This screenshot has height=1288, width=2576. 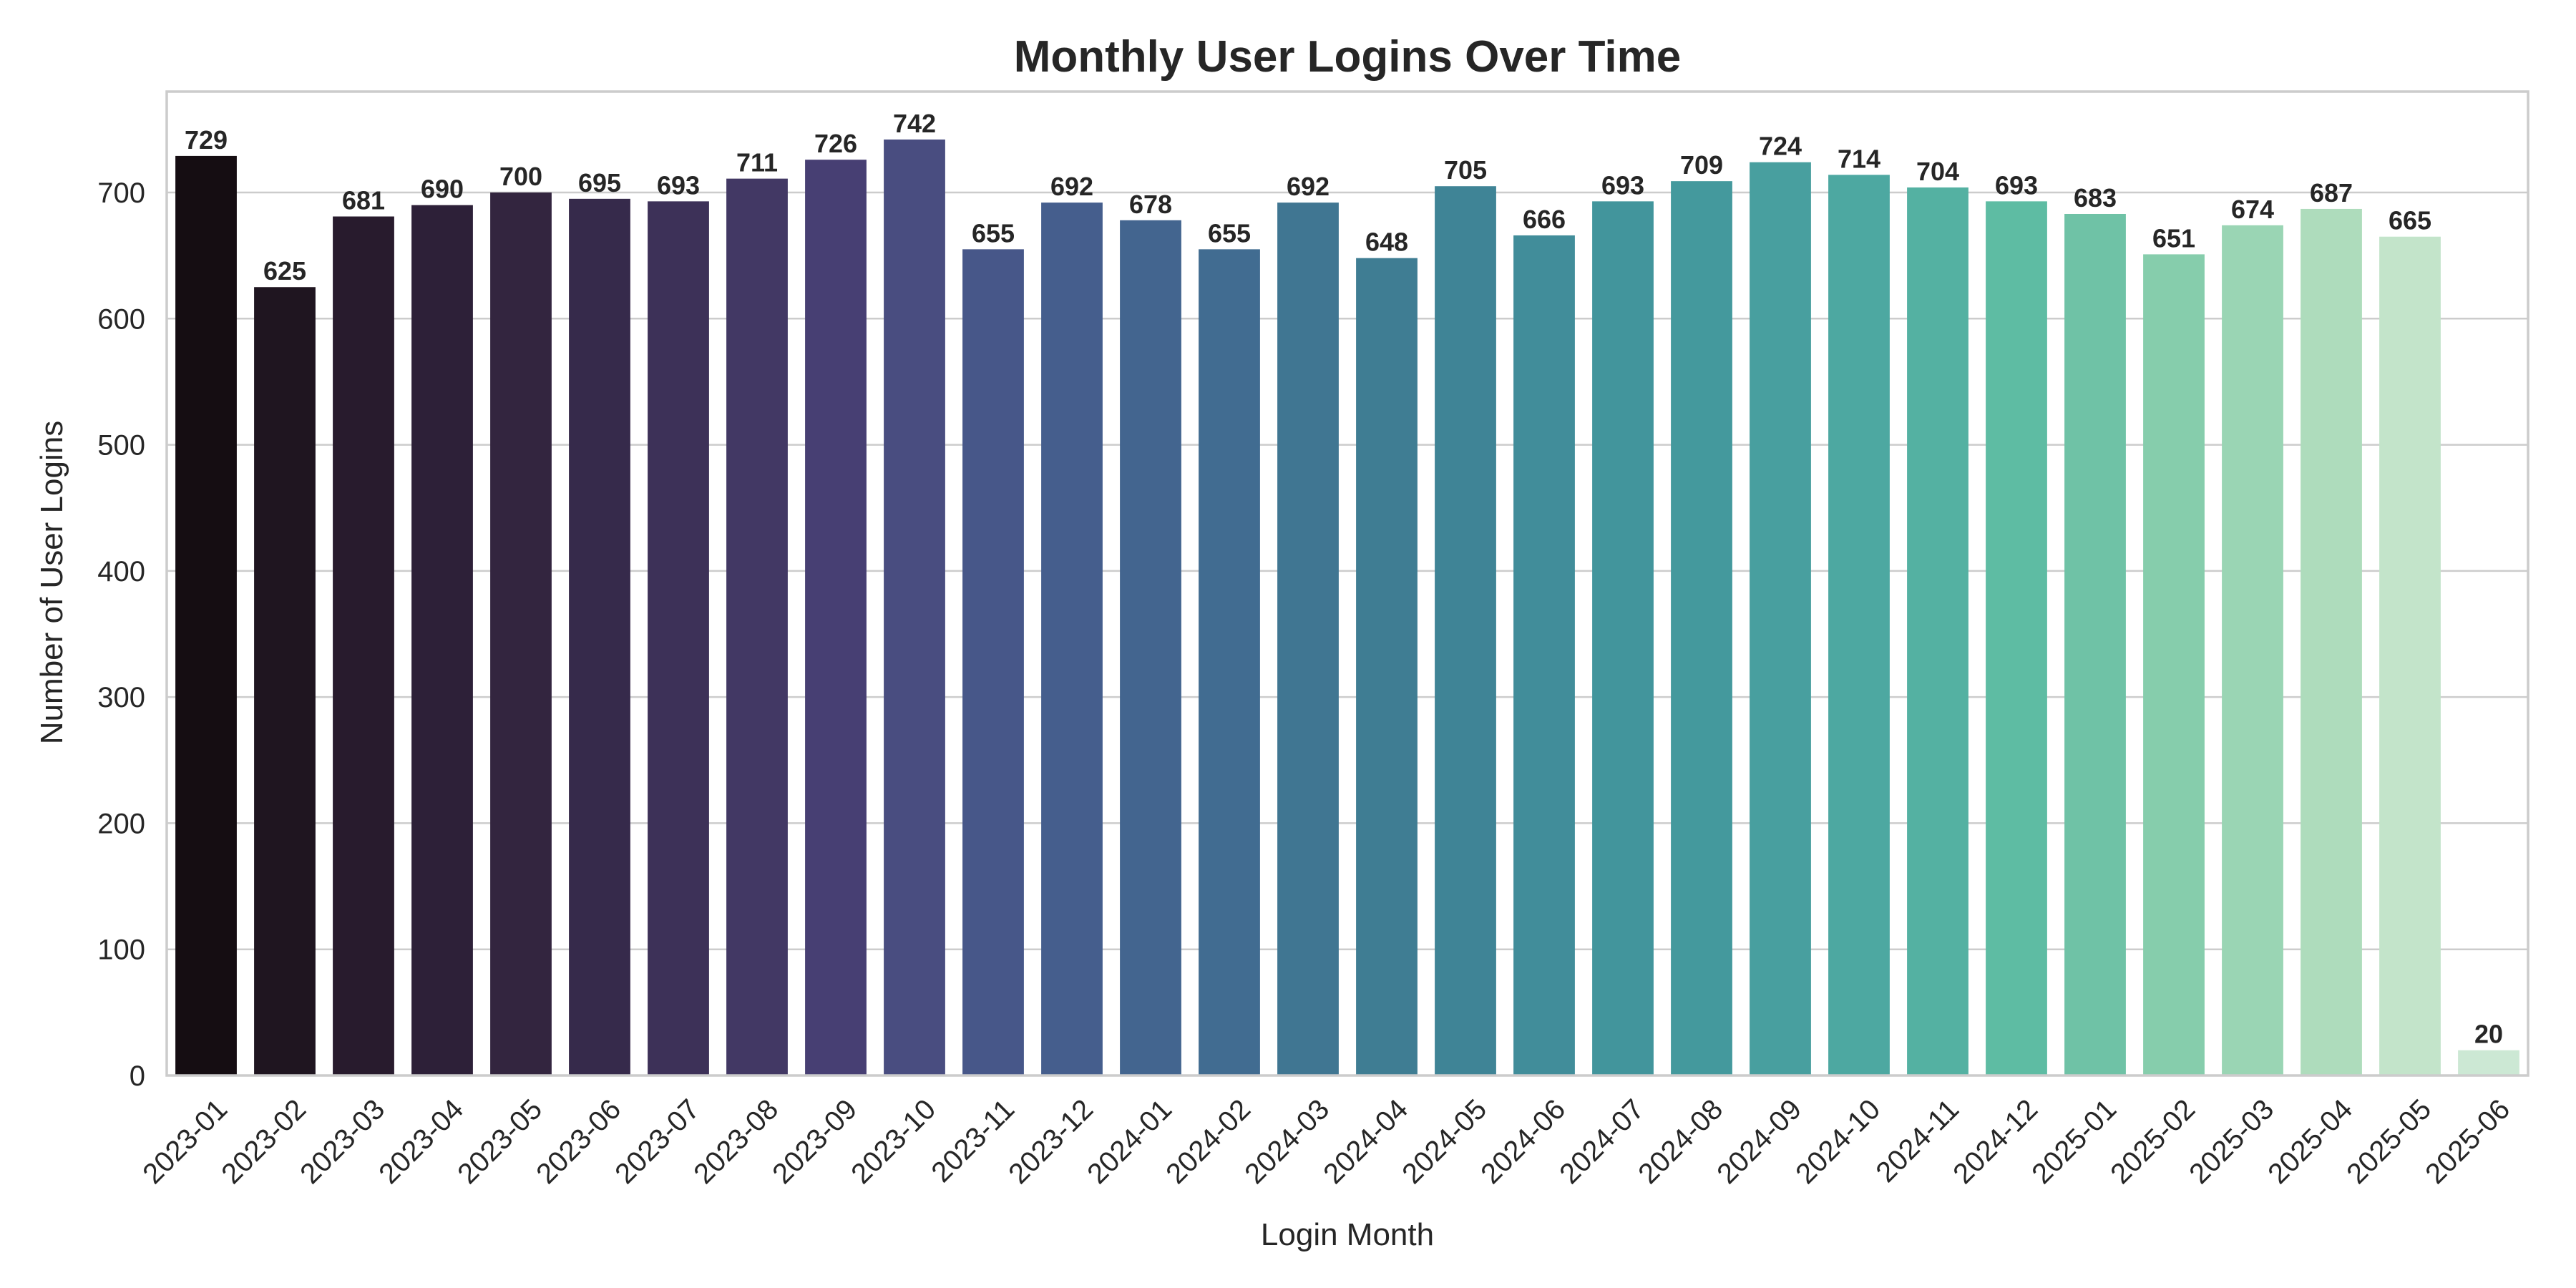 What do you see at coordinates (121, 634) in the screenshot?
I see `y-axis-ticks: 0 100 200 300 400 500 600 700` at bounding box center [121, 634].